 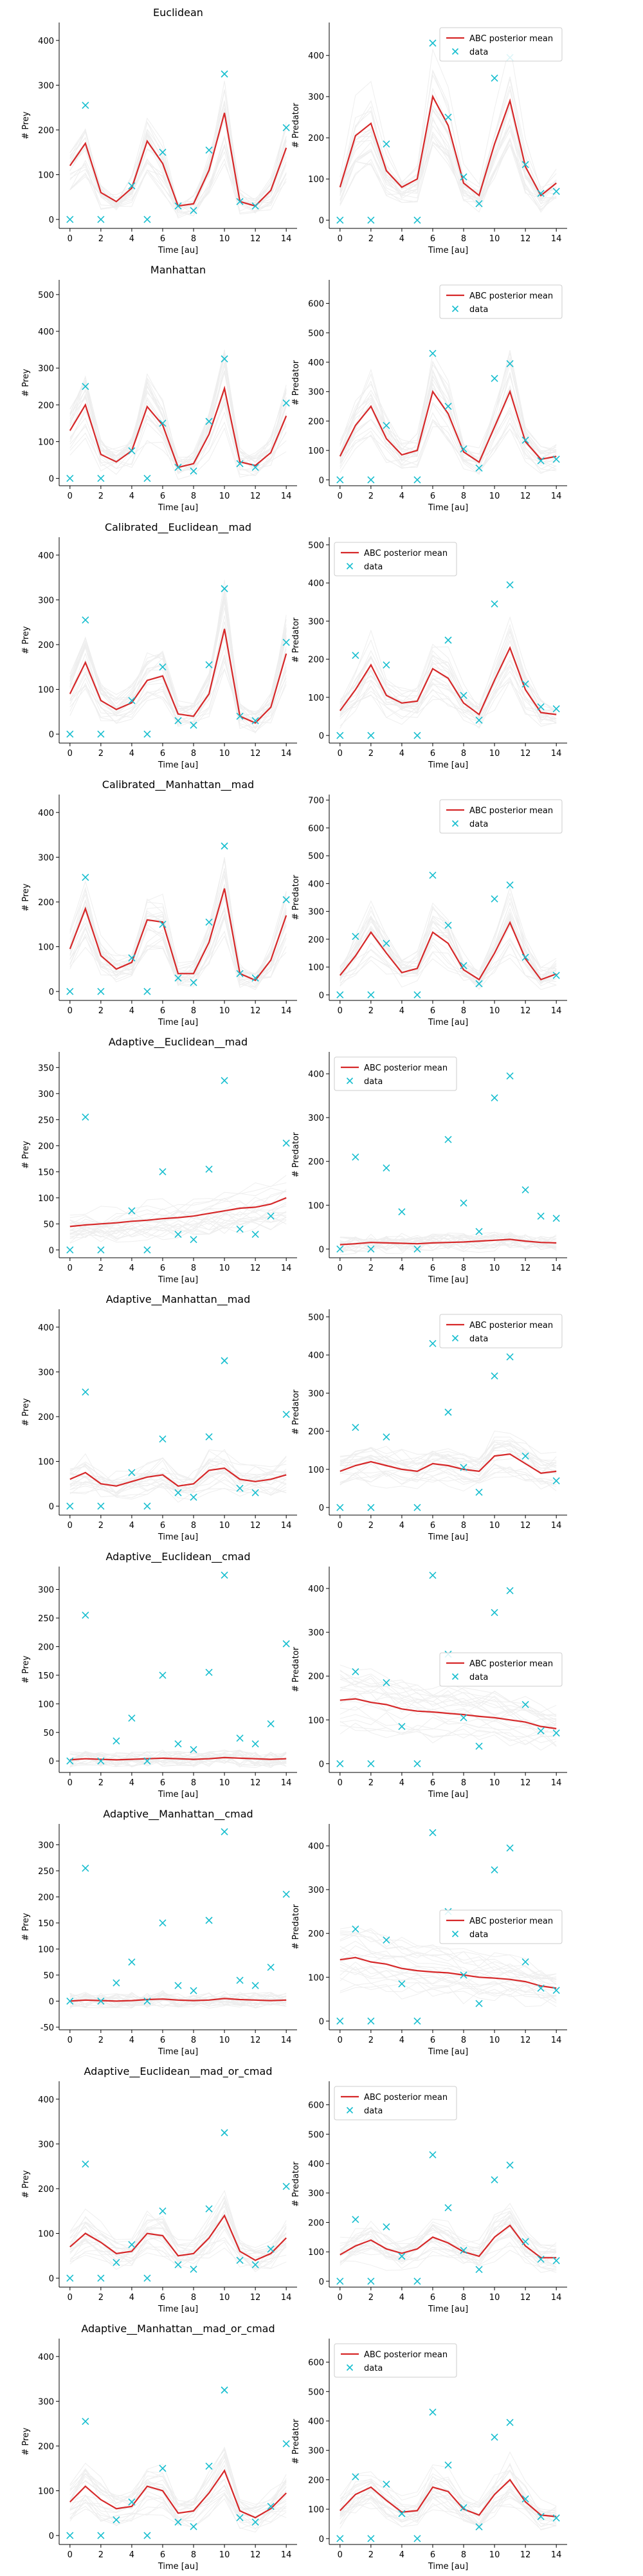 What do you see at coordinates (455, 1934) in the screenshot?
I see `legend-data-swatch` at bounding box center [455, 1934].